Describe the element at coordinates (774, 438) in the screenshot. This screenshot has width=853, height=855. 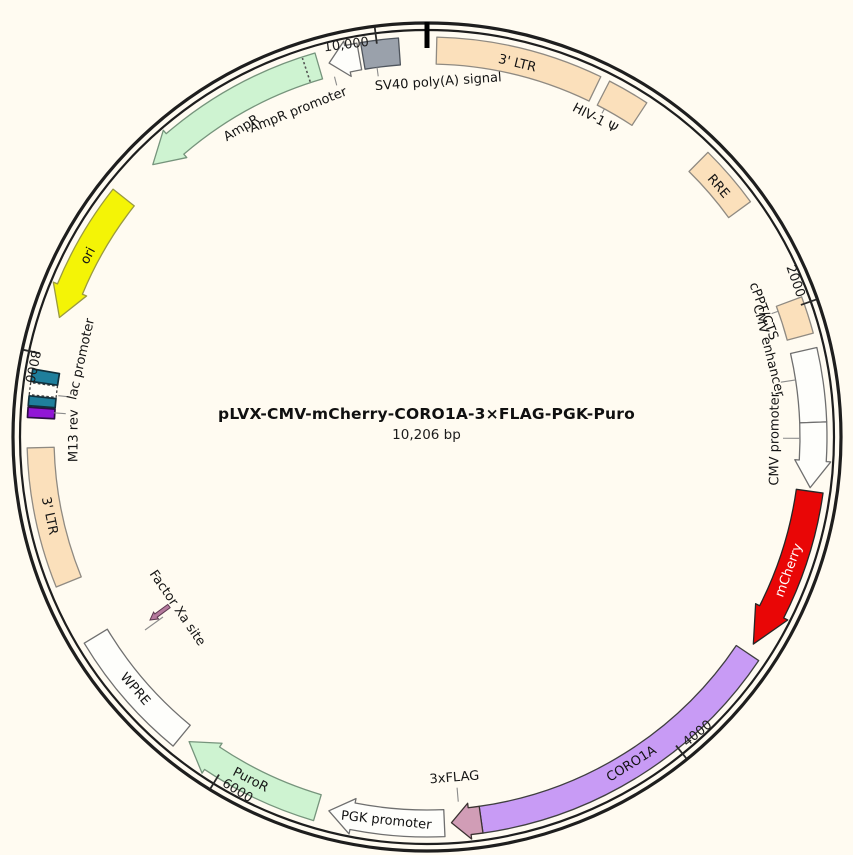
I see `feature-label-cmv-promoter: CMV promoter` at that location.